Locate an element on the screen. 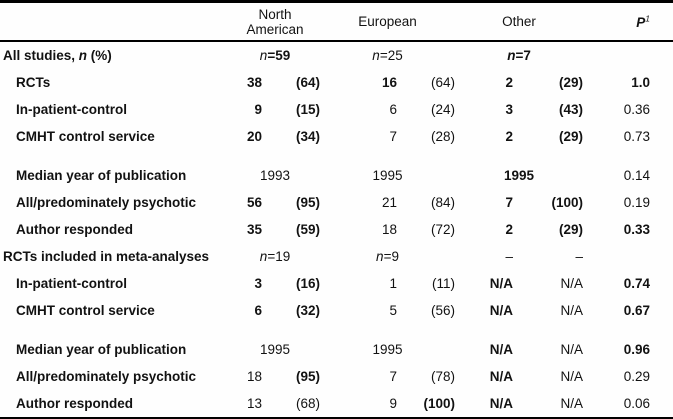  cell-eu-count: n=9 is located at coordinates (387, 256).